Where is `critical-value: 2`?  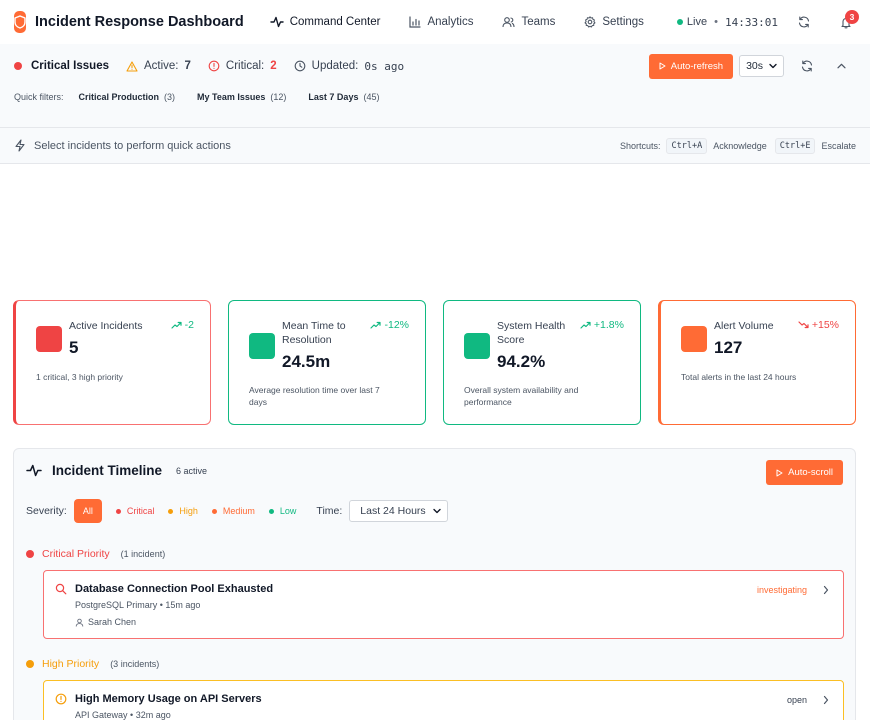
critical-value: 2 is located at coordinates (273, 66).